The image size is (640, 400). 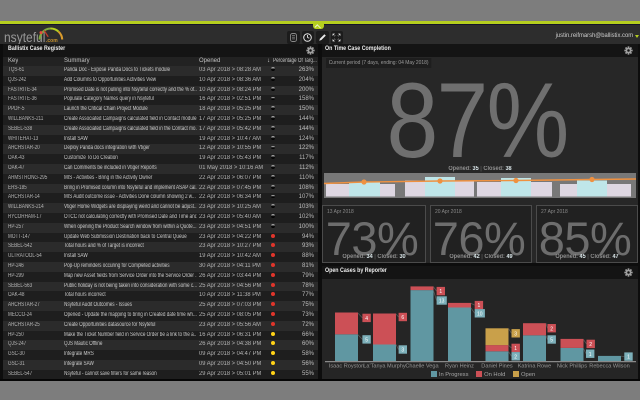 I want to click on svg-text: Rebecca Wilson, so click(x=609, y=365).